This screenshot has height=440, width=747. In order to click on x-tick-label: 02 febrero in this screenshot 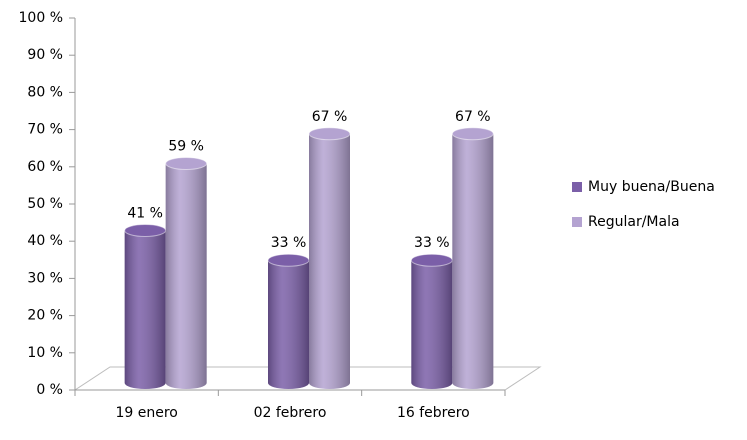, I will do `click(290, 413)`.